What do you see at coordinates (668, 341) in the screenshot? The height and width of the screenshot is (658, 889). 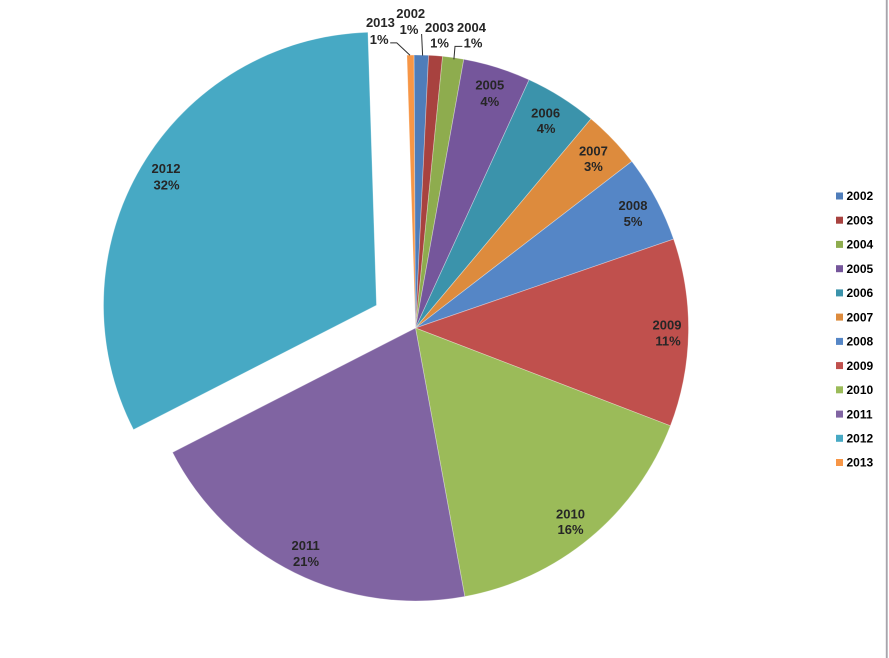 I see `svg-text: 11%` at bounding box center [668, 341].